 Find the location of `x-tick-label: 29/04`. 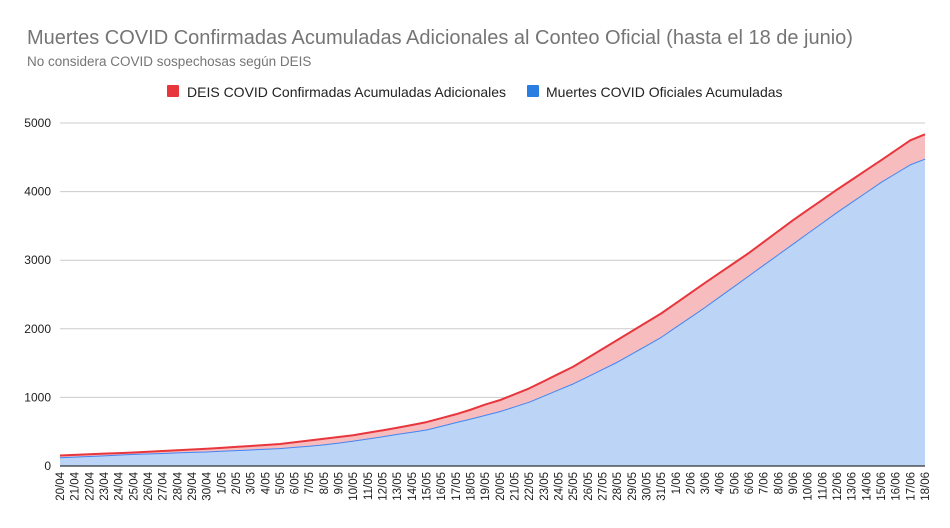

x-tick-label: 29/04 is located at coordinates (193, 485).